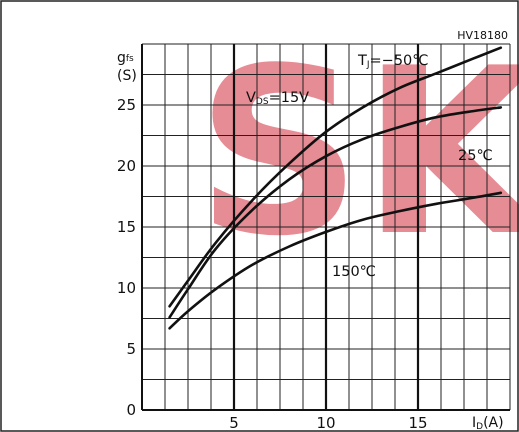 This screenshot has width=519, height=432. What do you see at coordinates (126, 105) in the screenshot?
I see `y-tick-label: 25` at bounding box center [126, 105].